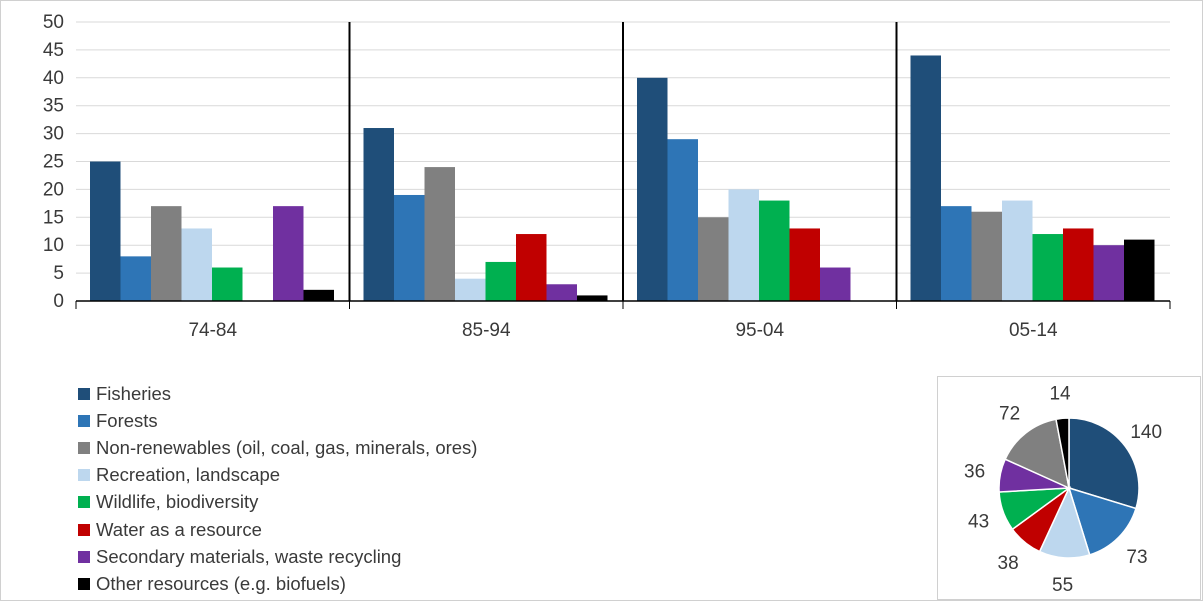  Describe the element at coordinates (221, 583) in the screenshot. I see `legend-label: Other resources (e.g. biofuels)` at that location.